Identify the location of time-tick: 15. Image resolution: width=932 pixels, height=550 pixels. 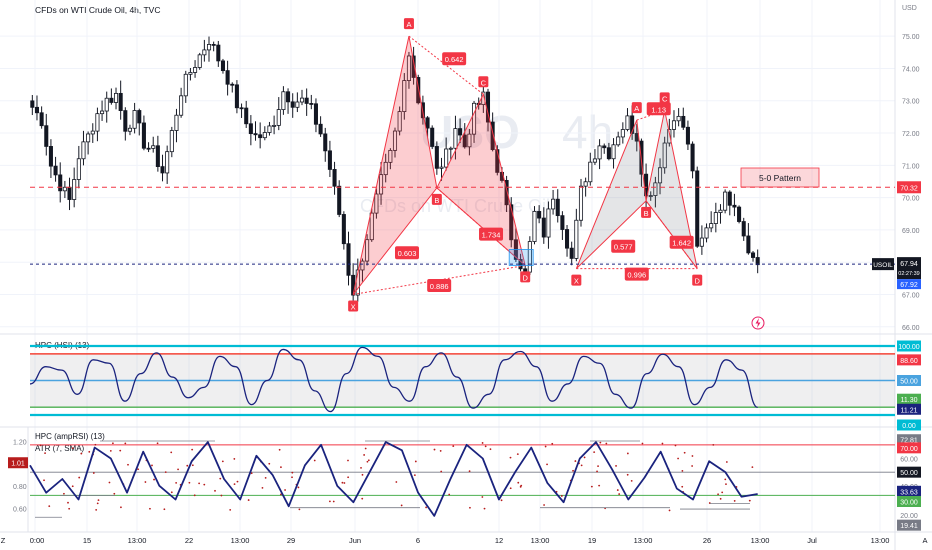
(87, 540).